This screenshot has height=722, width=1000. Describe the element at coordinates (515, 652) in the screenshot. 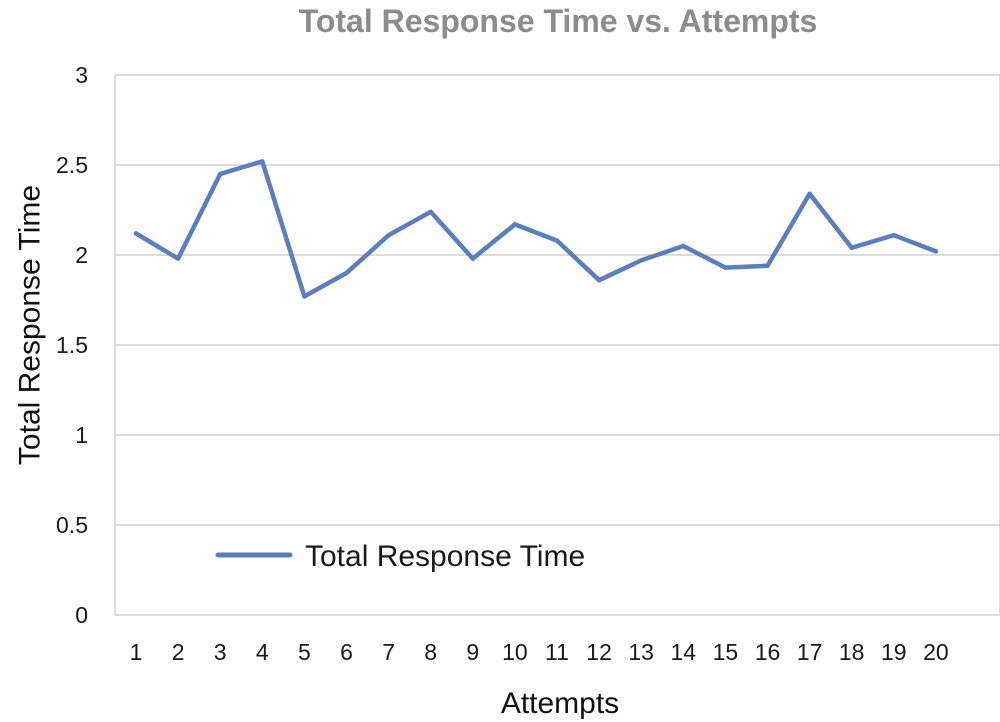

I see `x-tick-label: 10` at that location.